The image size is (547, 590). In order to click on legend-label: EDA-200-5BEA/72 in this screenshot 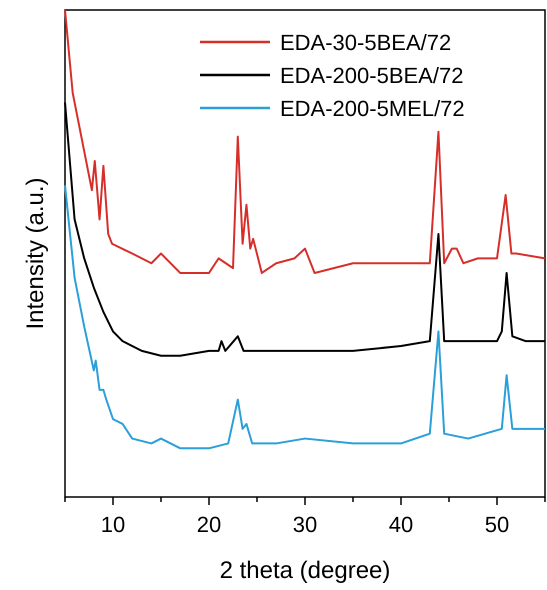, I will do `click(372, 75)`.